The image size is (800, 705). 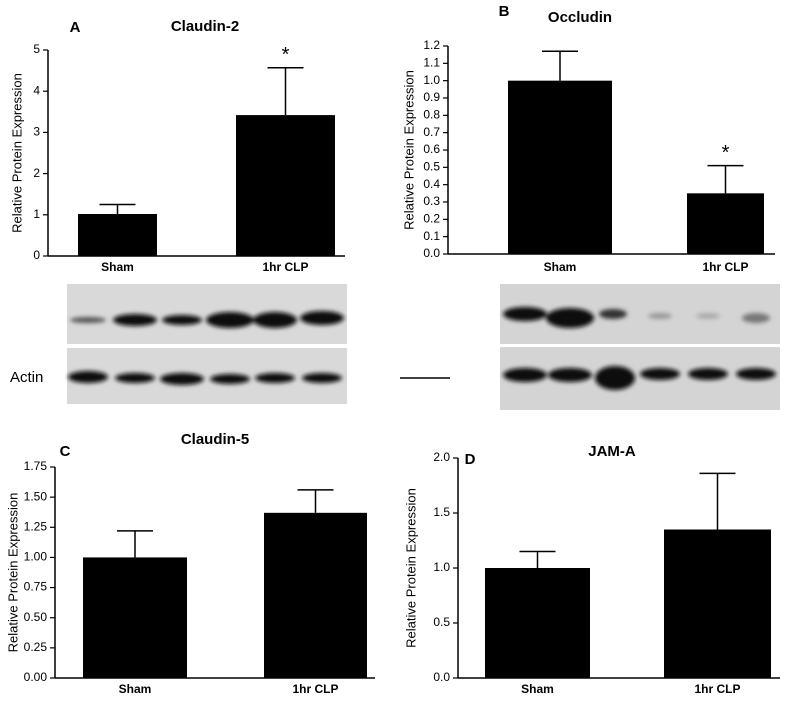 I want to click on y-tick-label: 0.50, so click(x=36, y=617).